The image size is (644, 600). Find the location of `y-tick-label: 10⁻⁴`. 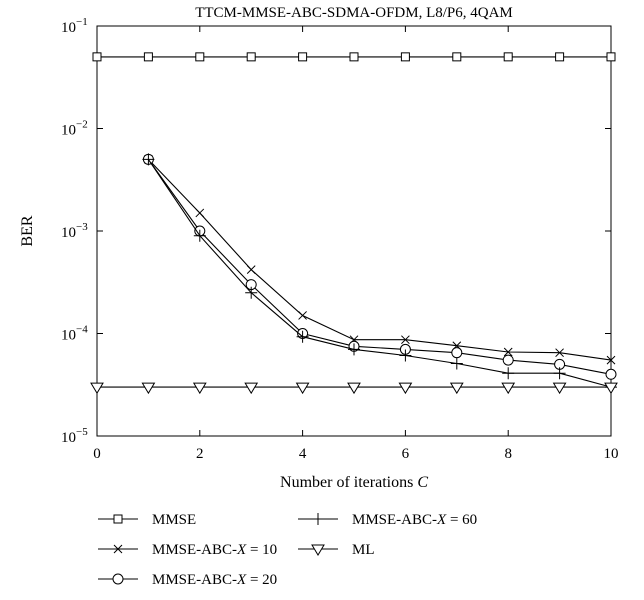

y-tick-label: 10⁻⁴ is located at coordinates (74, 334).